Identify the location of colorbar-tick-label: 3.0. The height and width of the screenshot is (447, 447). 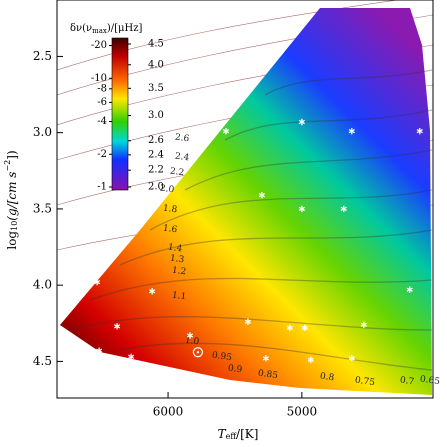
(156, 115).